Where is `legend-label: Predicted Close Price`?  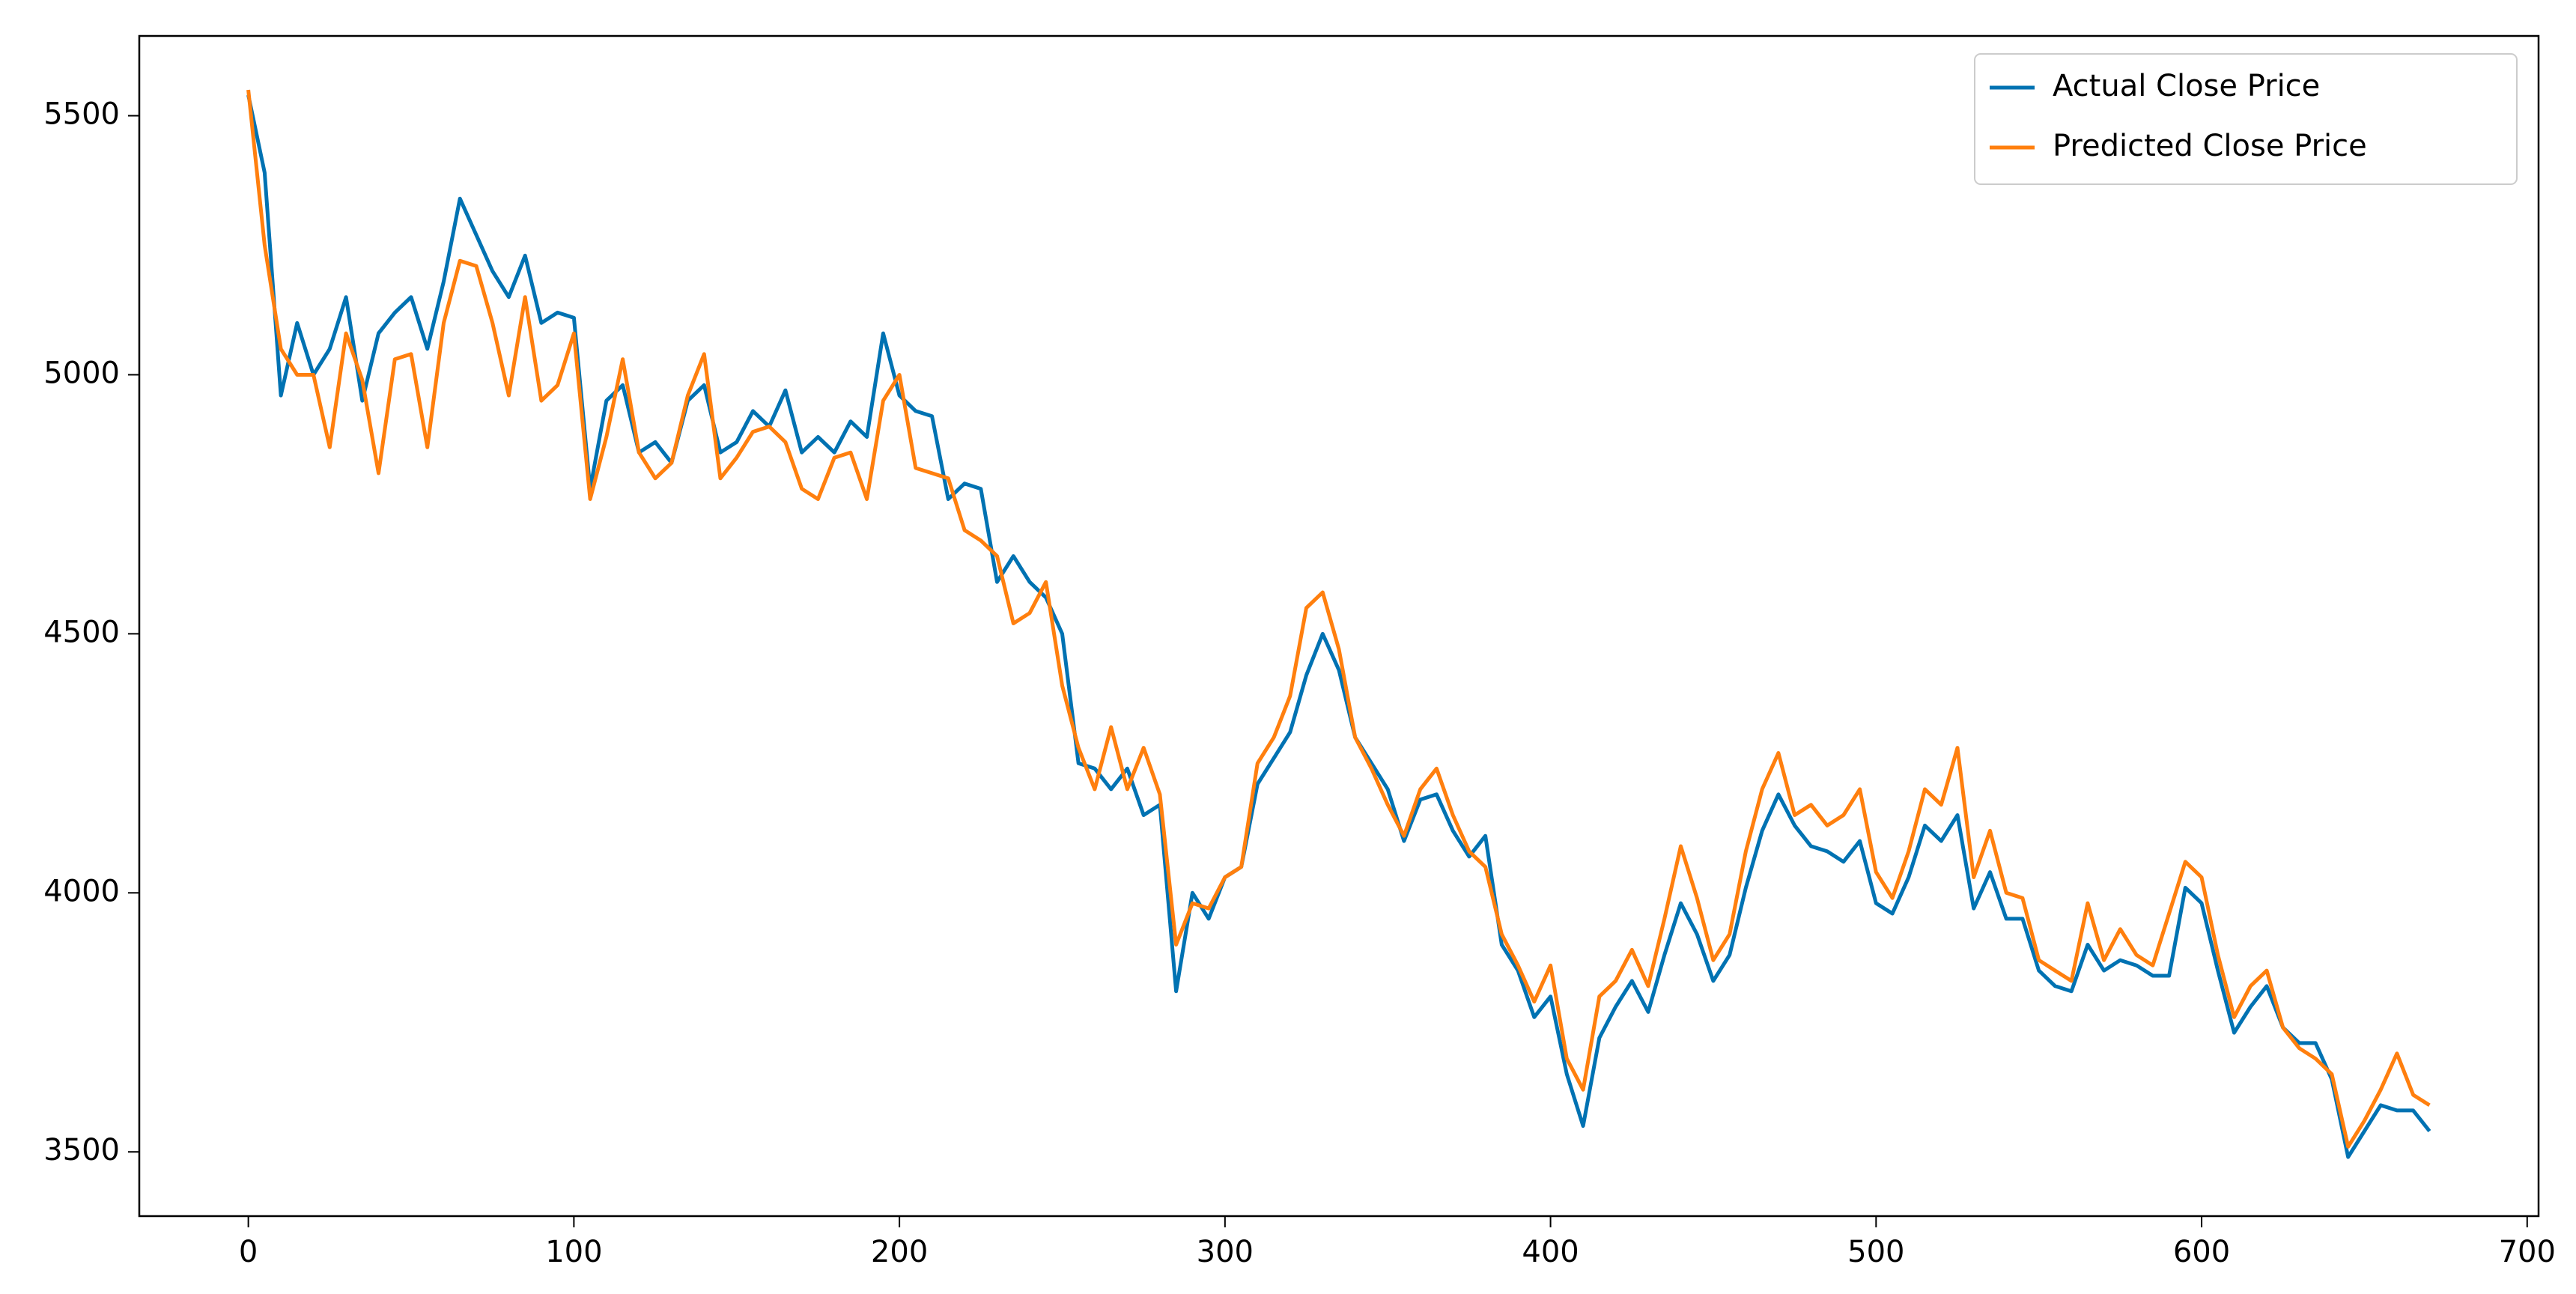 legend-label: Predicted Close Price is located at coordinates (2210, 146).